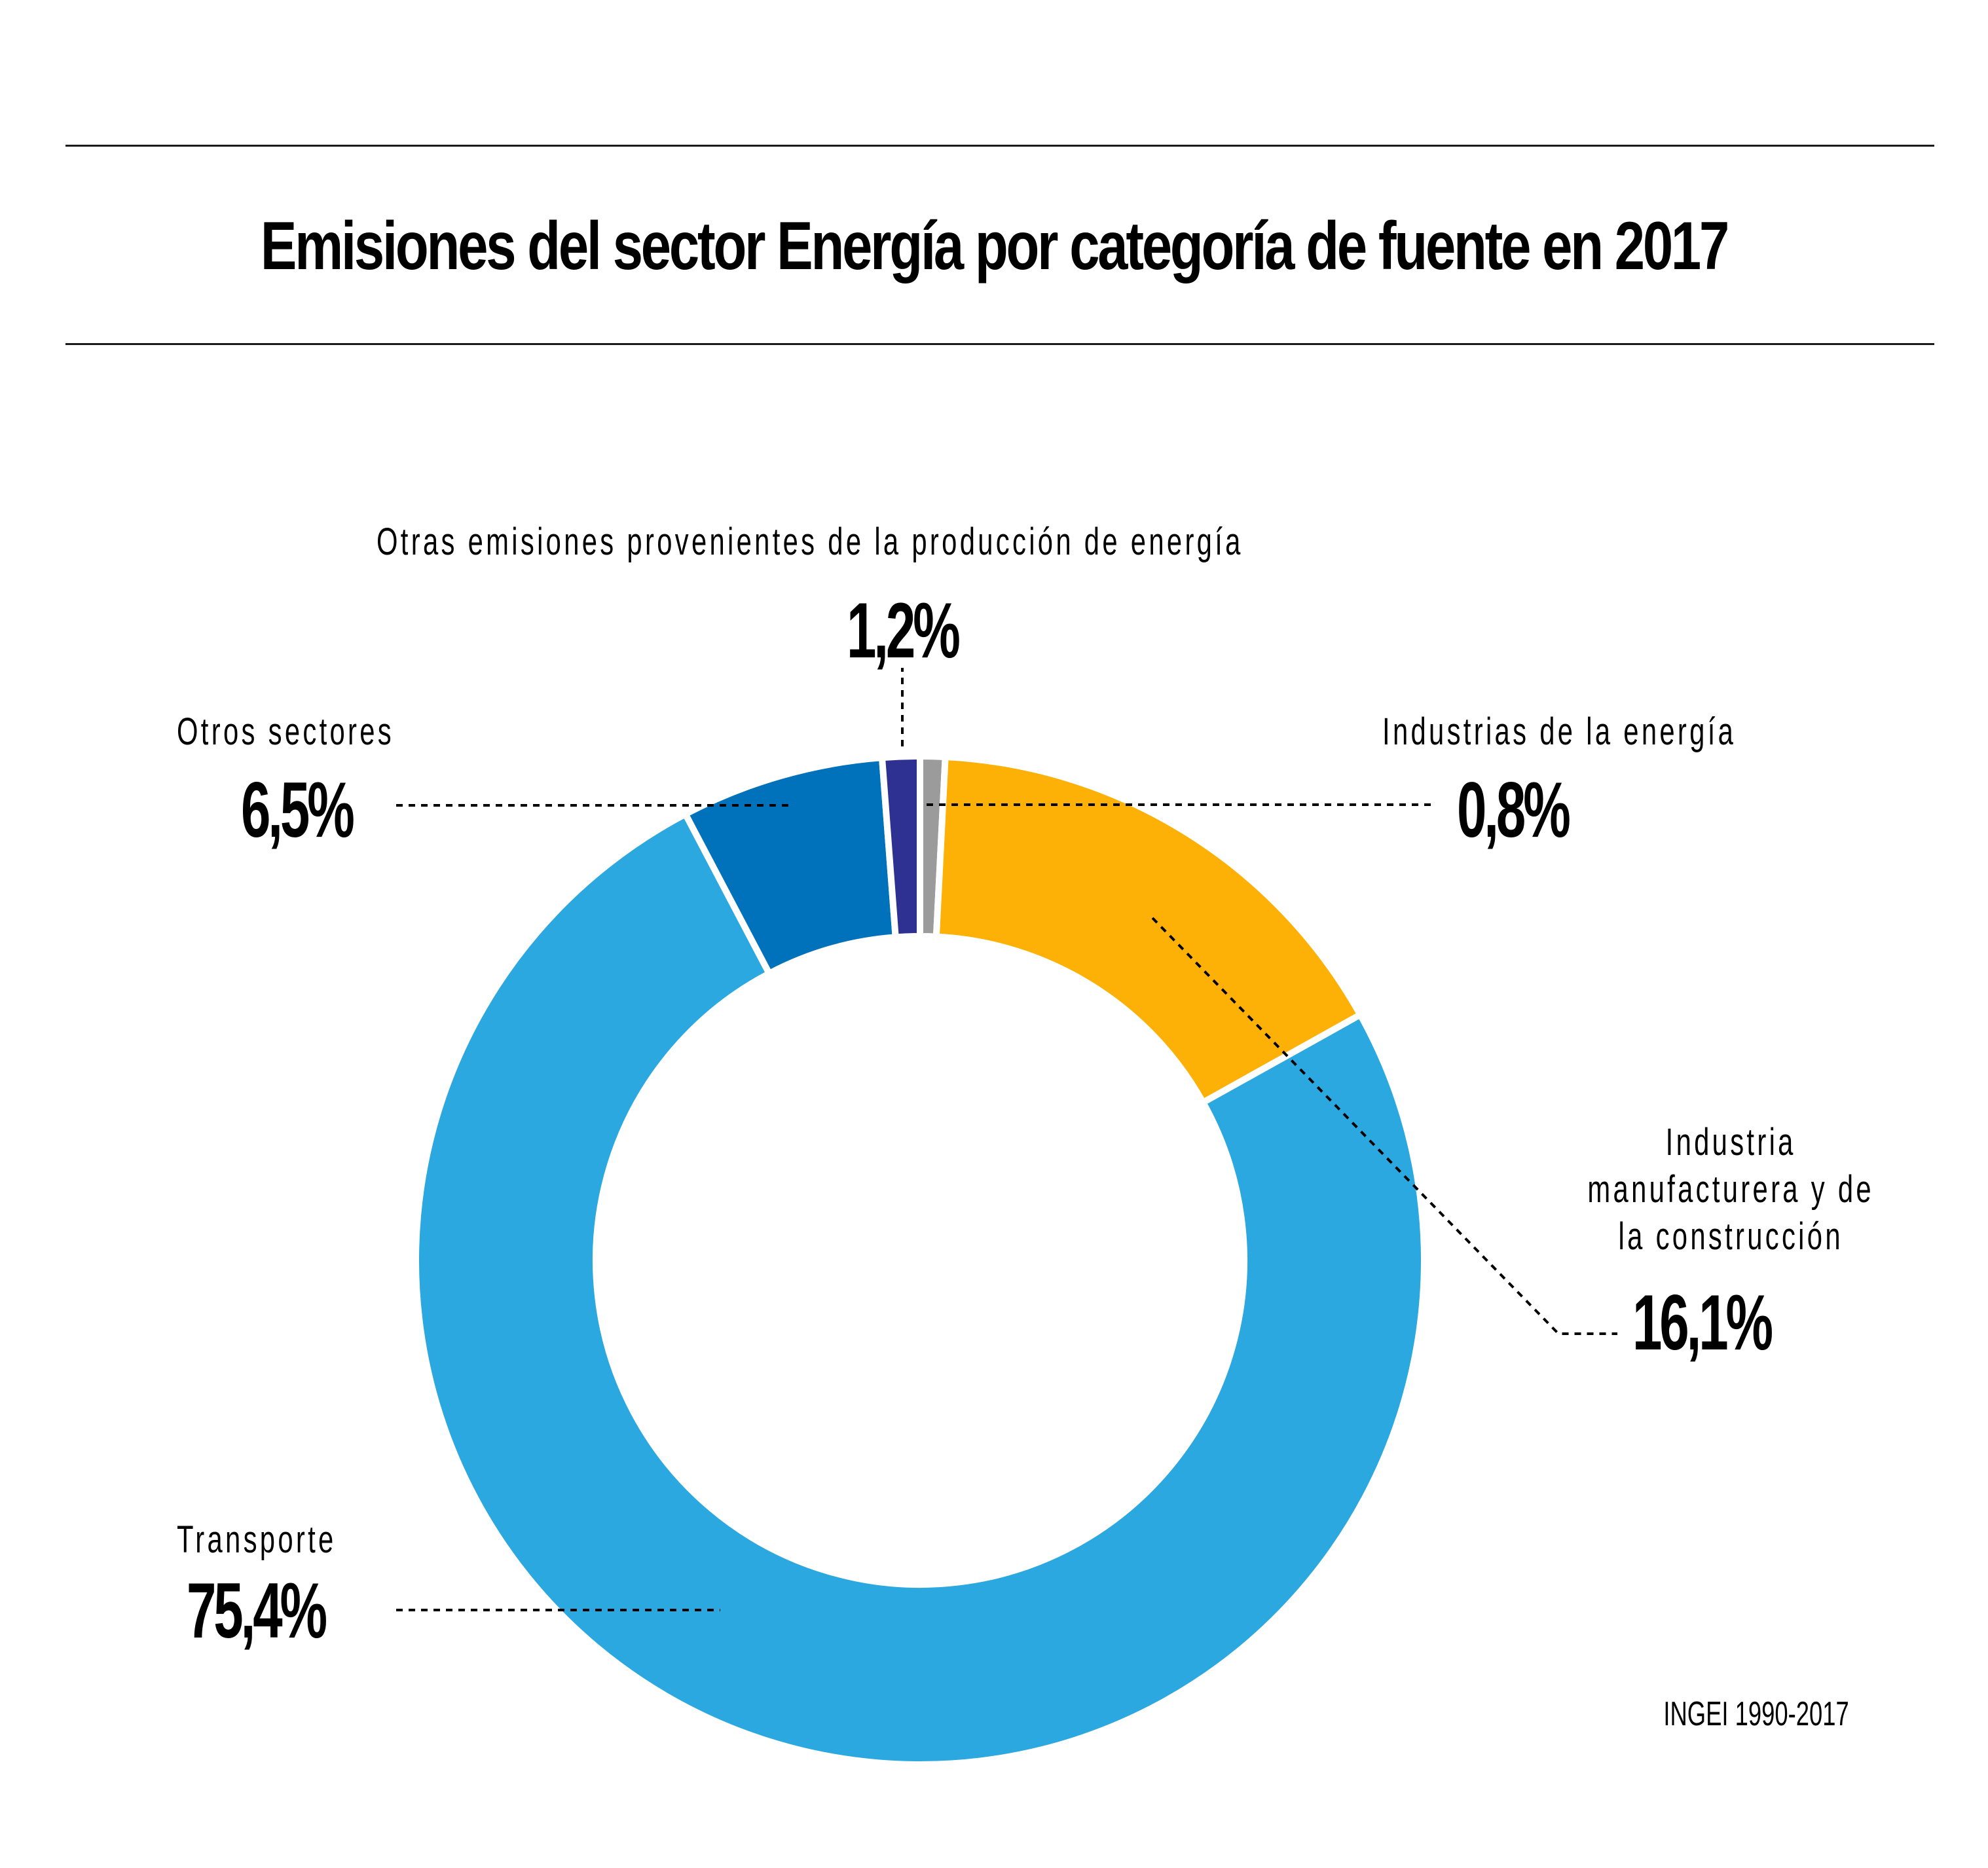  What do you see at coordinates (1756, 1714) in the screenshot?
I see `source-note: INGEI 1990-2017` at bounding box center [1756, 1714].